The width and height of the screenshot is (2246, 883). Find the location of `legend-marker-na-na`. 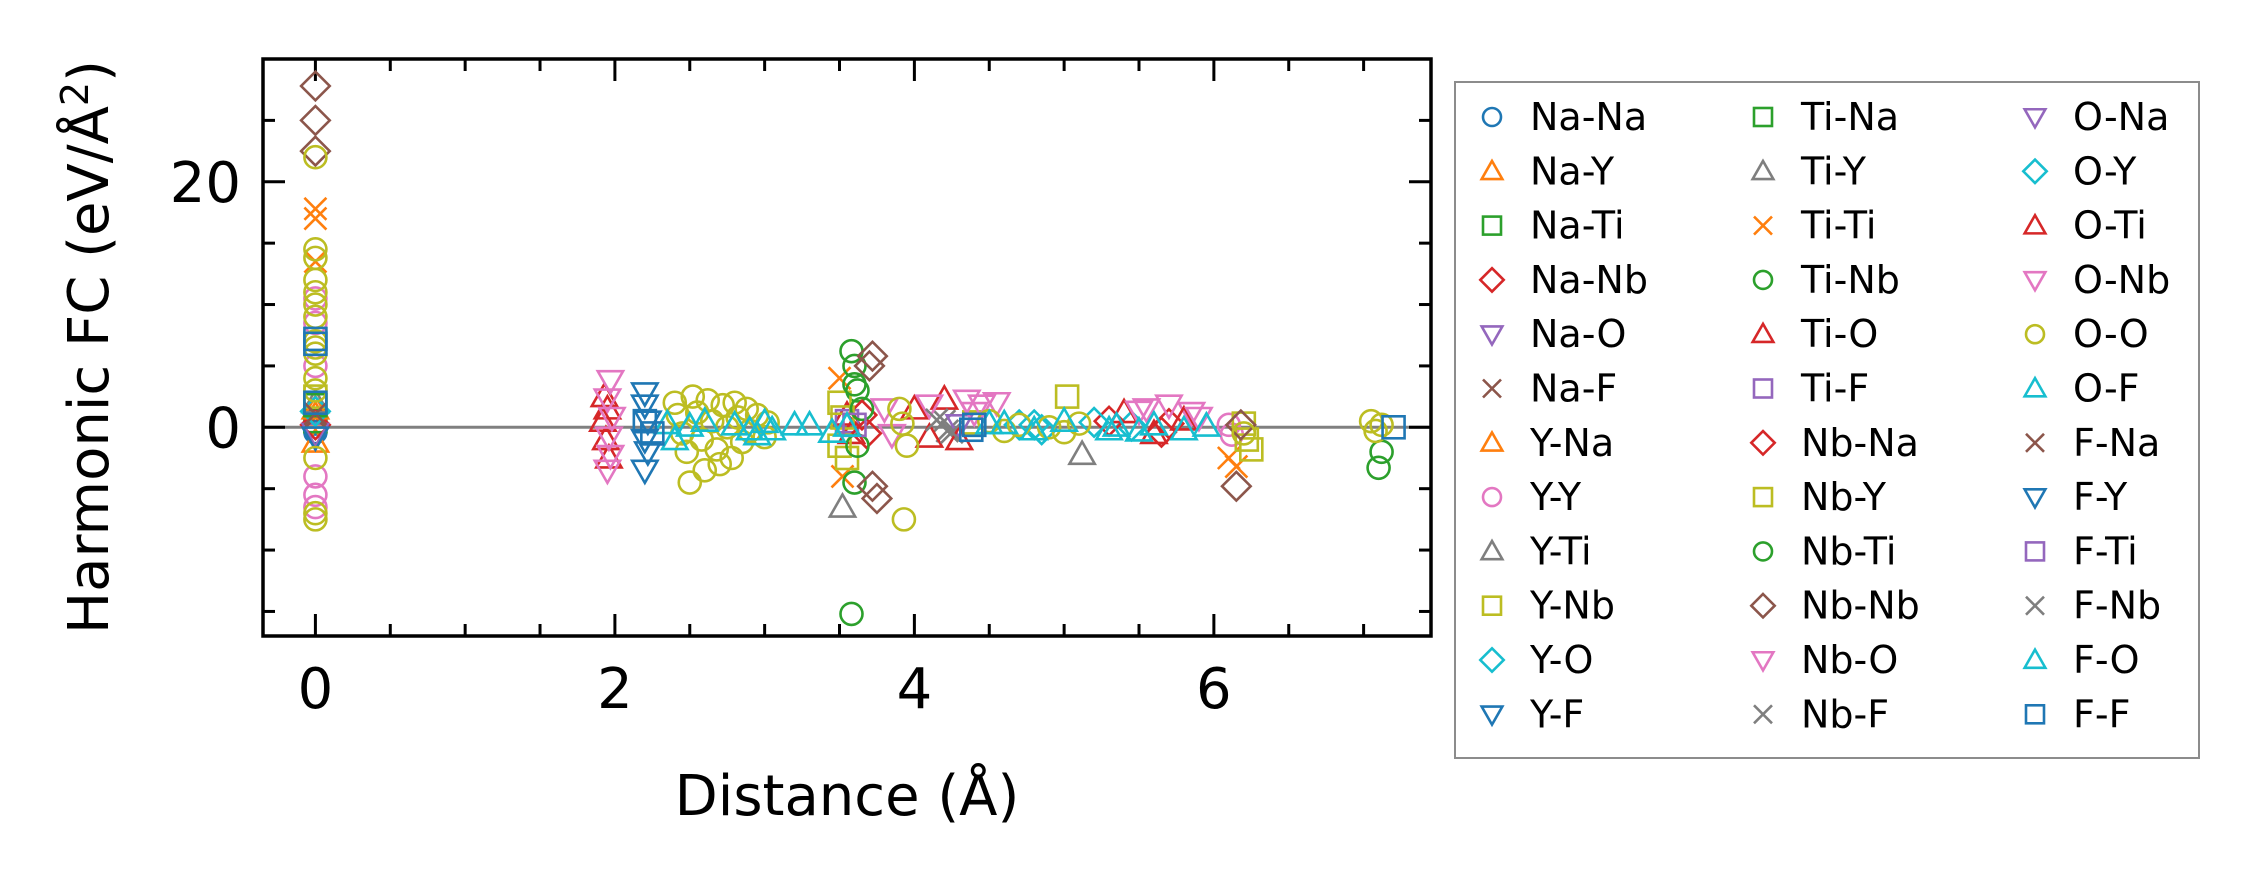

legend-marker-na-na is located at coordinates (1492, 117).